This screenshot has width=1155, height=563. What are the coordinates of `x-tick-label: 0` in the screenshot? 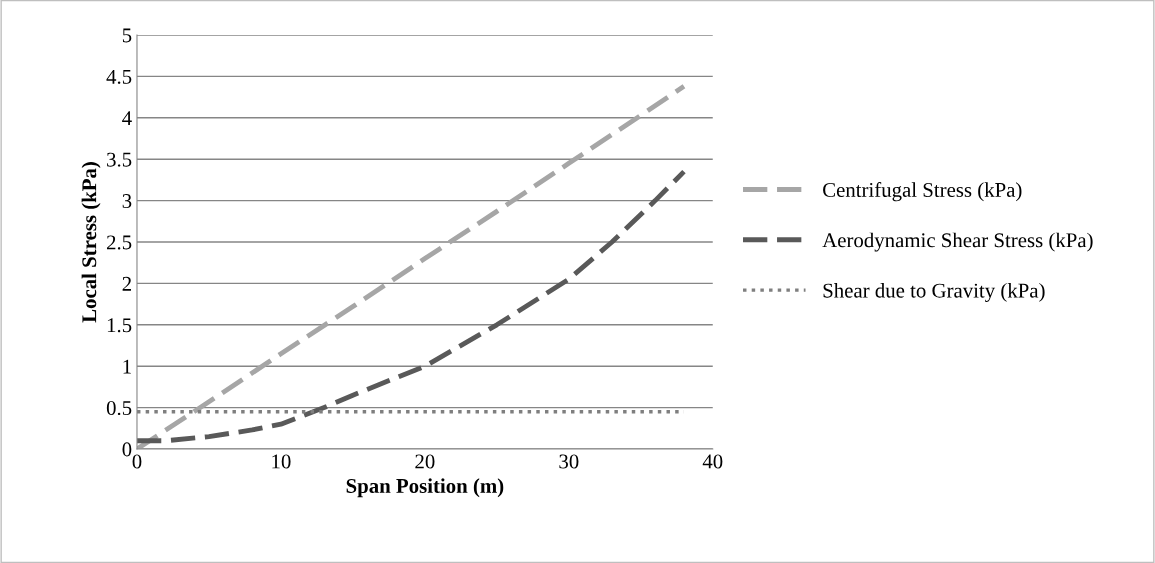 It's located at (137, 461).